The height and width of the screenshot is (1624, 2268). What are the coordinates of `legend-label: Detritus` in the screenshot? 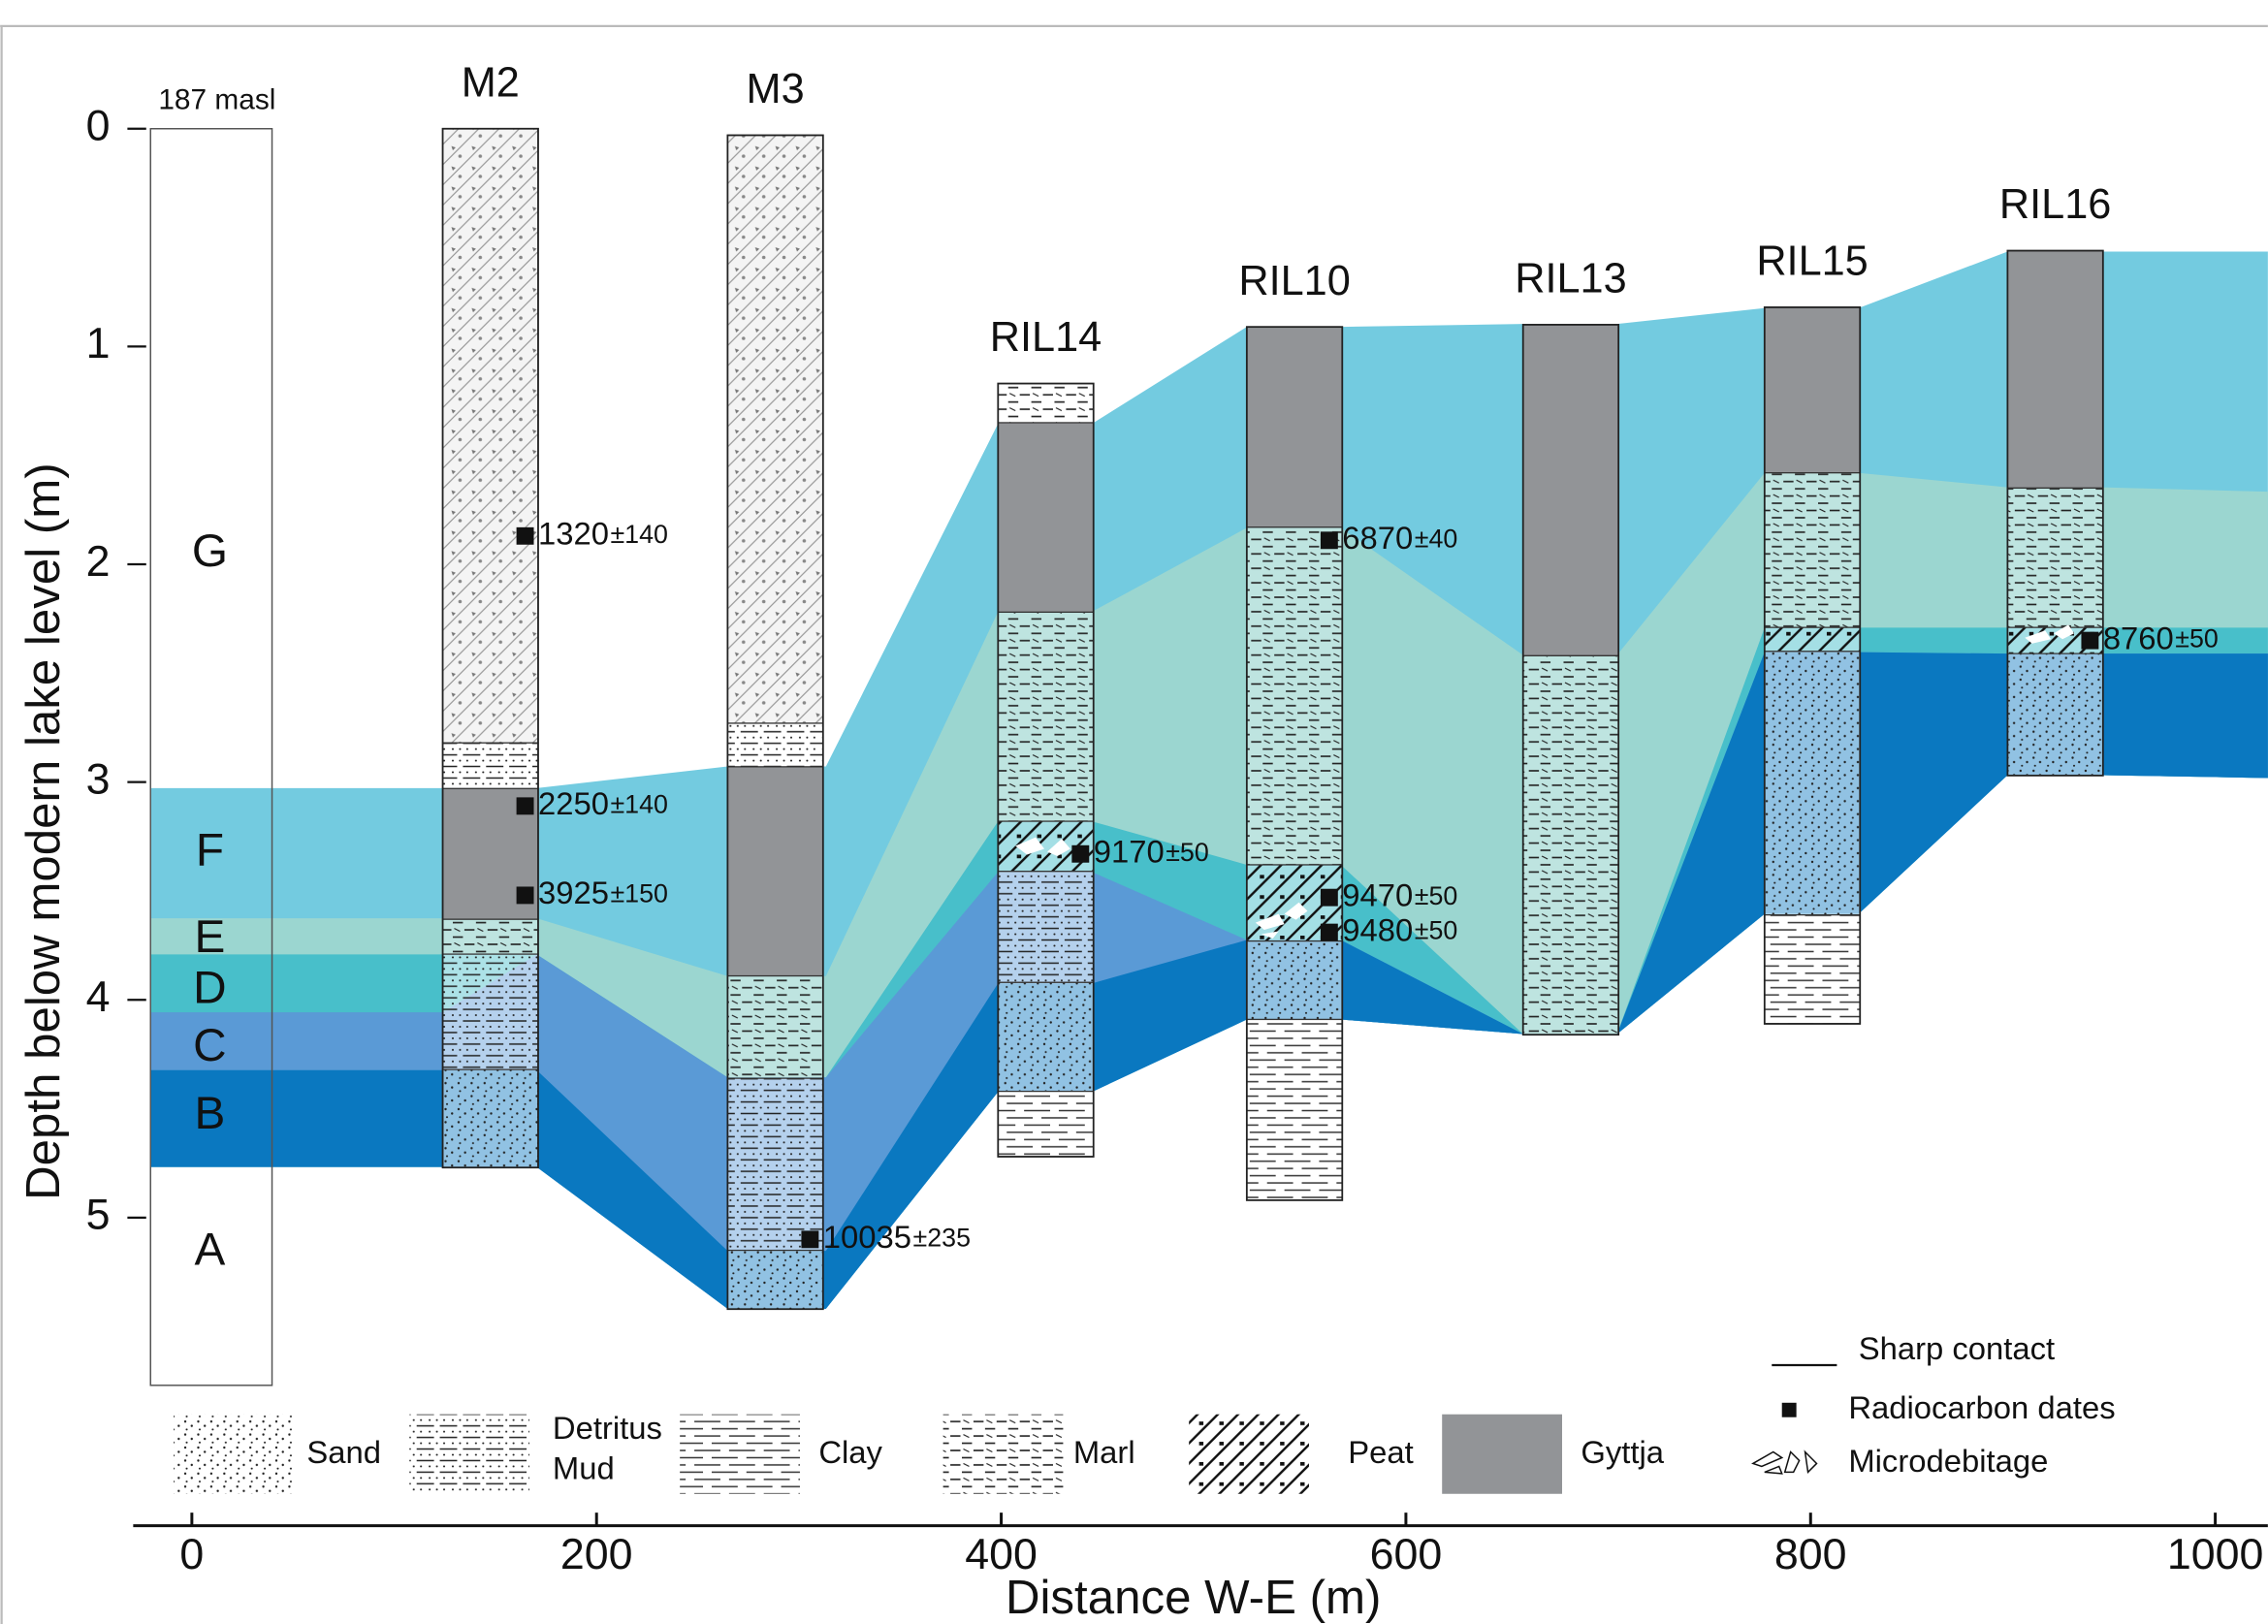 It's located at (607, 1428).